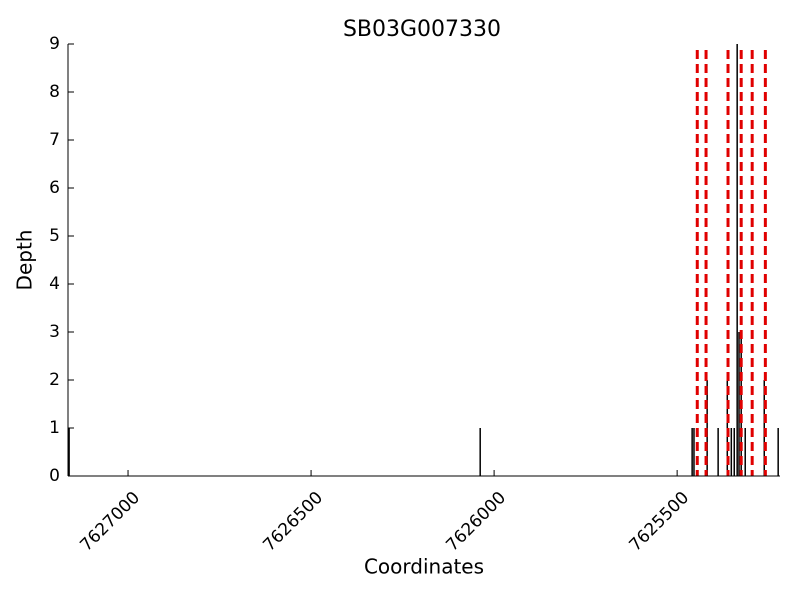  What do you see at coordinates (659, 522) in the screenshot?
I see `x-tick-label: 7625500` at bounding box center [659, 522].